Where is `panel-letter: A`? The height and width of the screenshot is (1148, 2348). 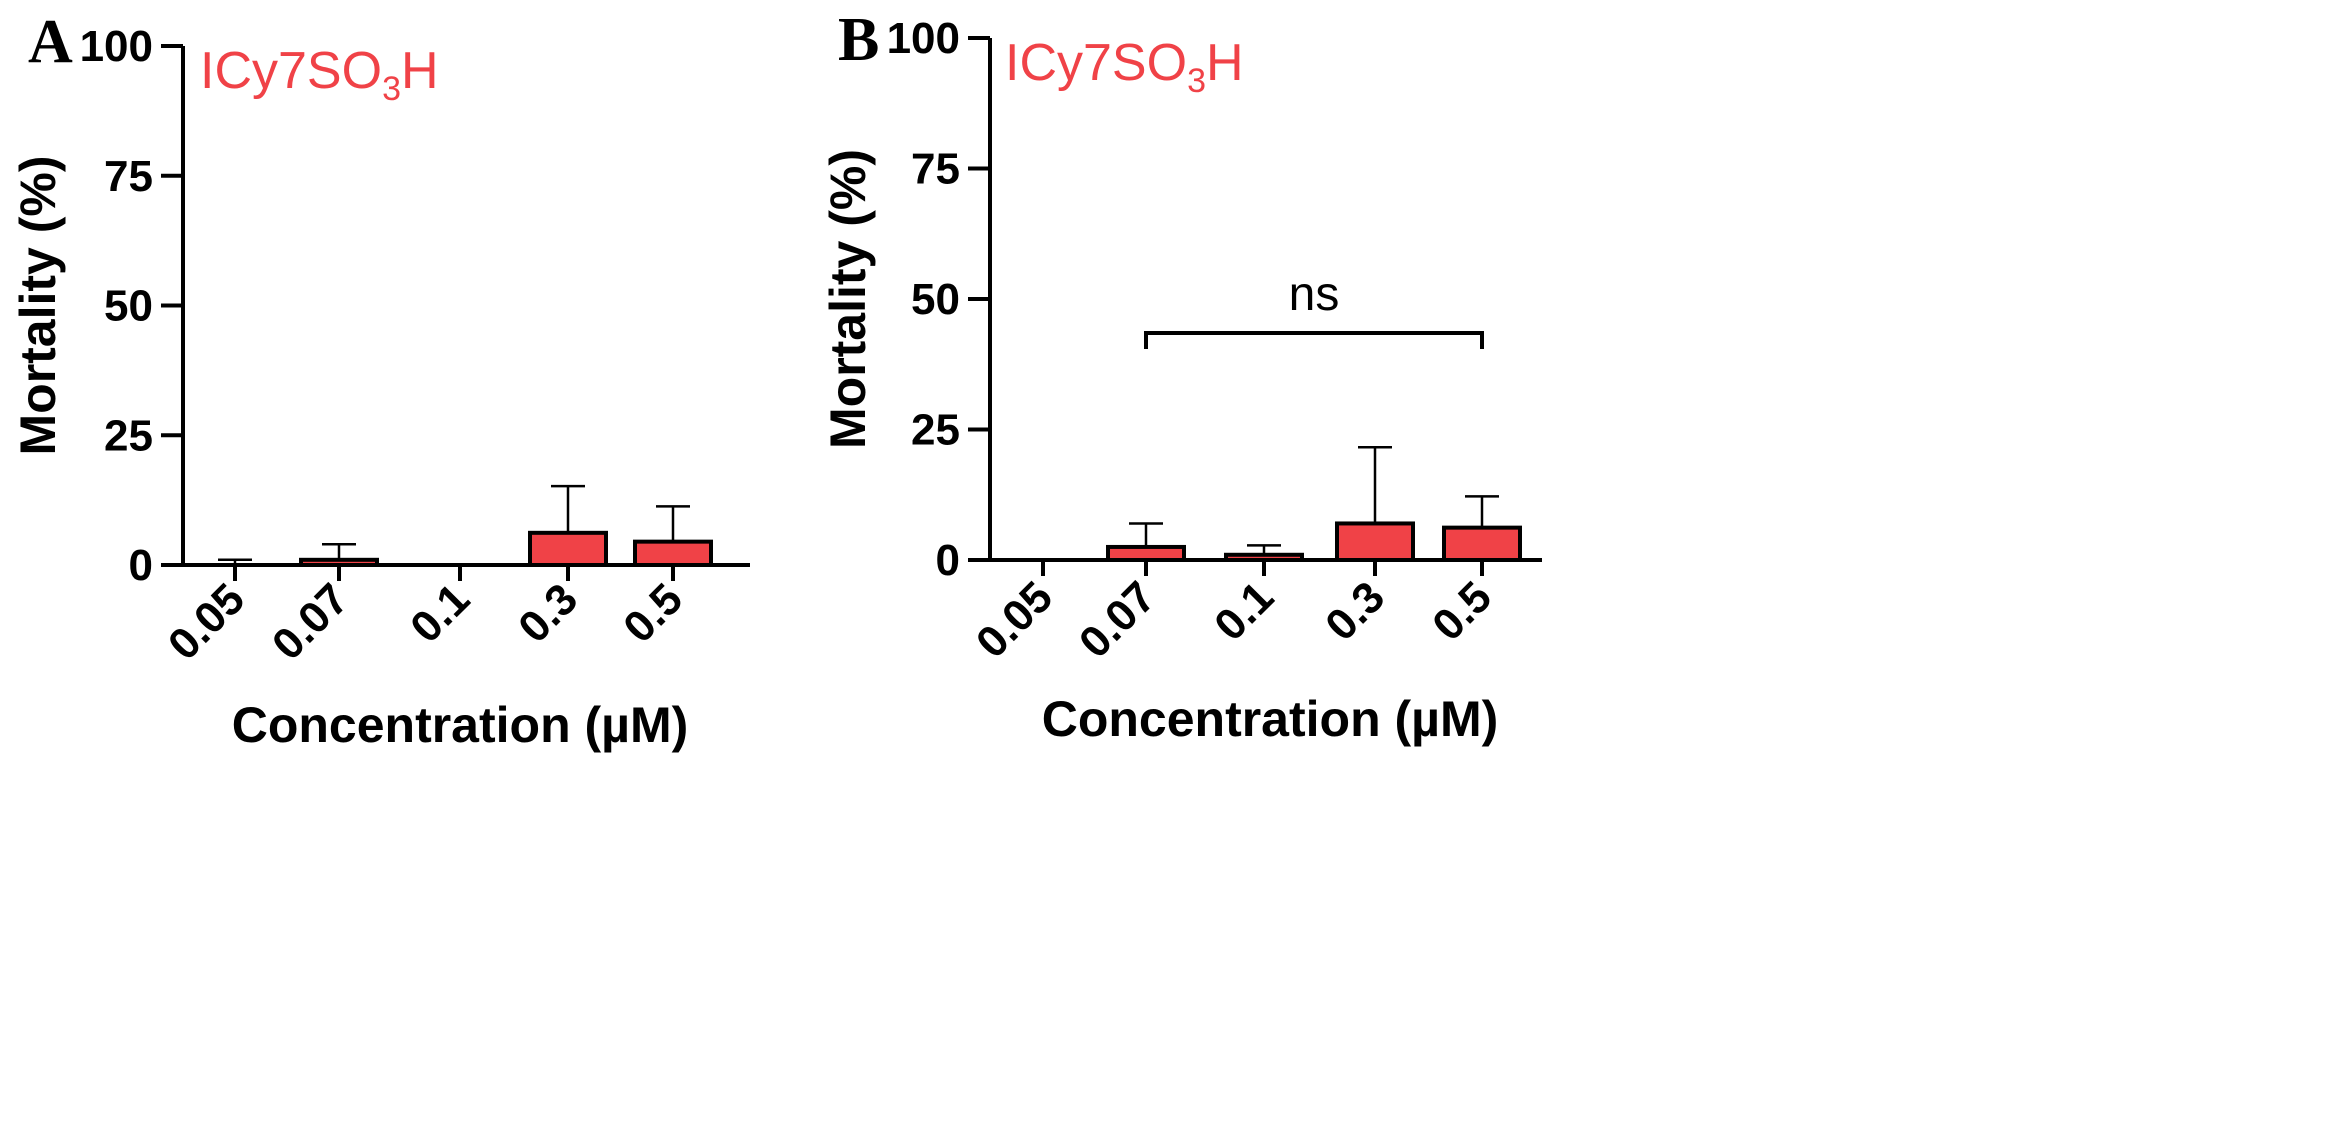 panel-letter: A is located at coordinates (50, 42).